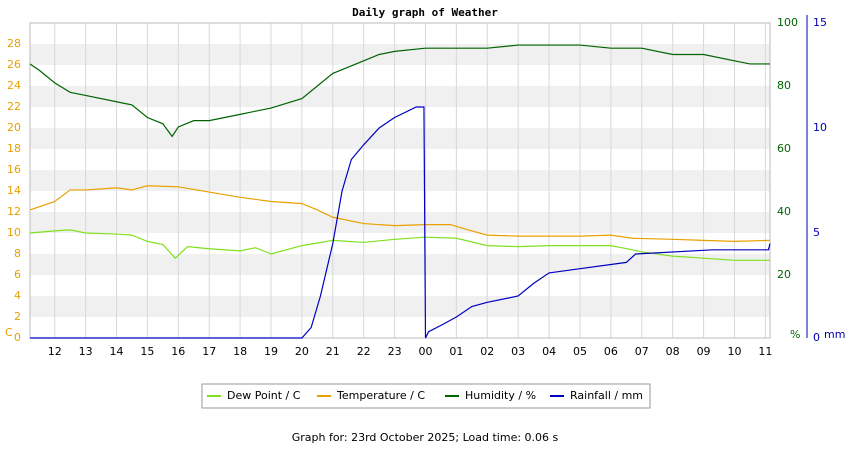  I want to click on x-tick-label: 12, so click(55, 351).